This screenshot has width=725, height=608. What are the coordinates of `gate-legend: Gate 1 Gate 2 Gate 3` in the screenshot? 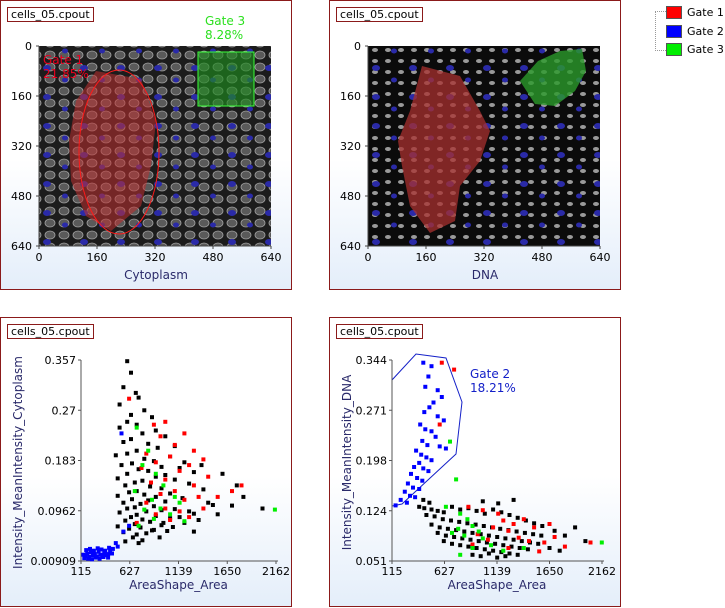 It's located at (690, 31).